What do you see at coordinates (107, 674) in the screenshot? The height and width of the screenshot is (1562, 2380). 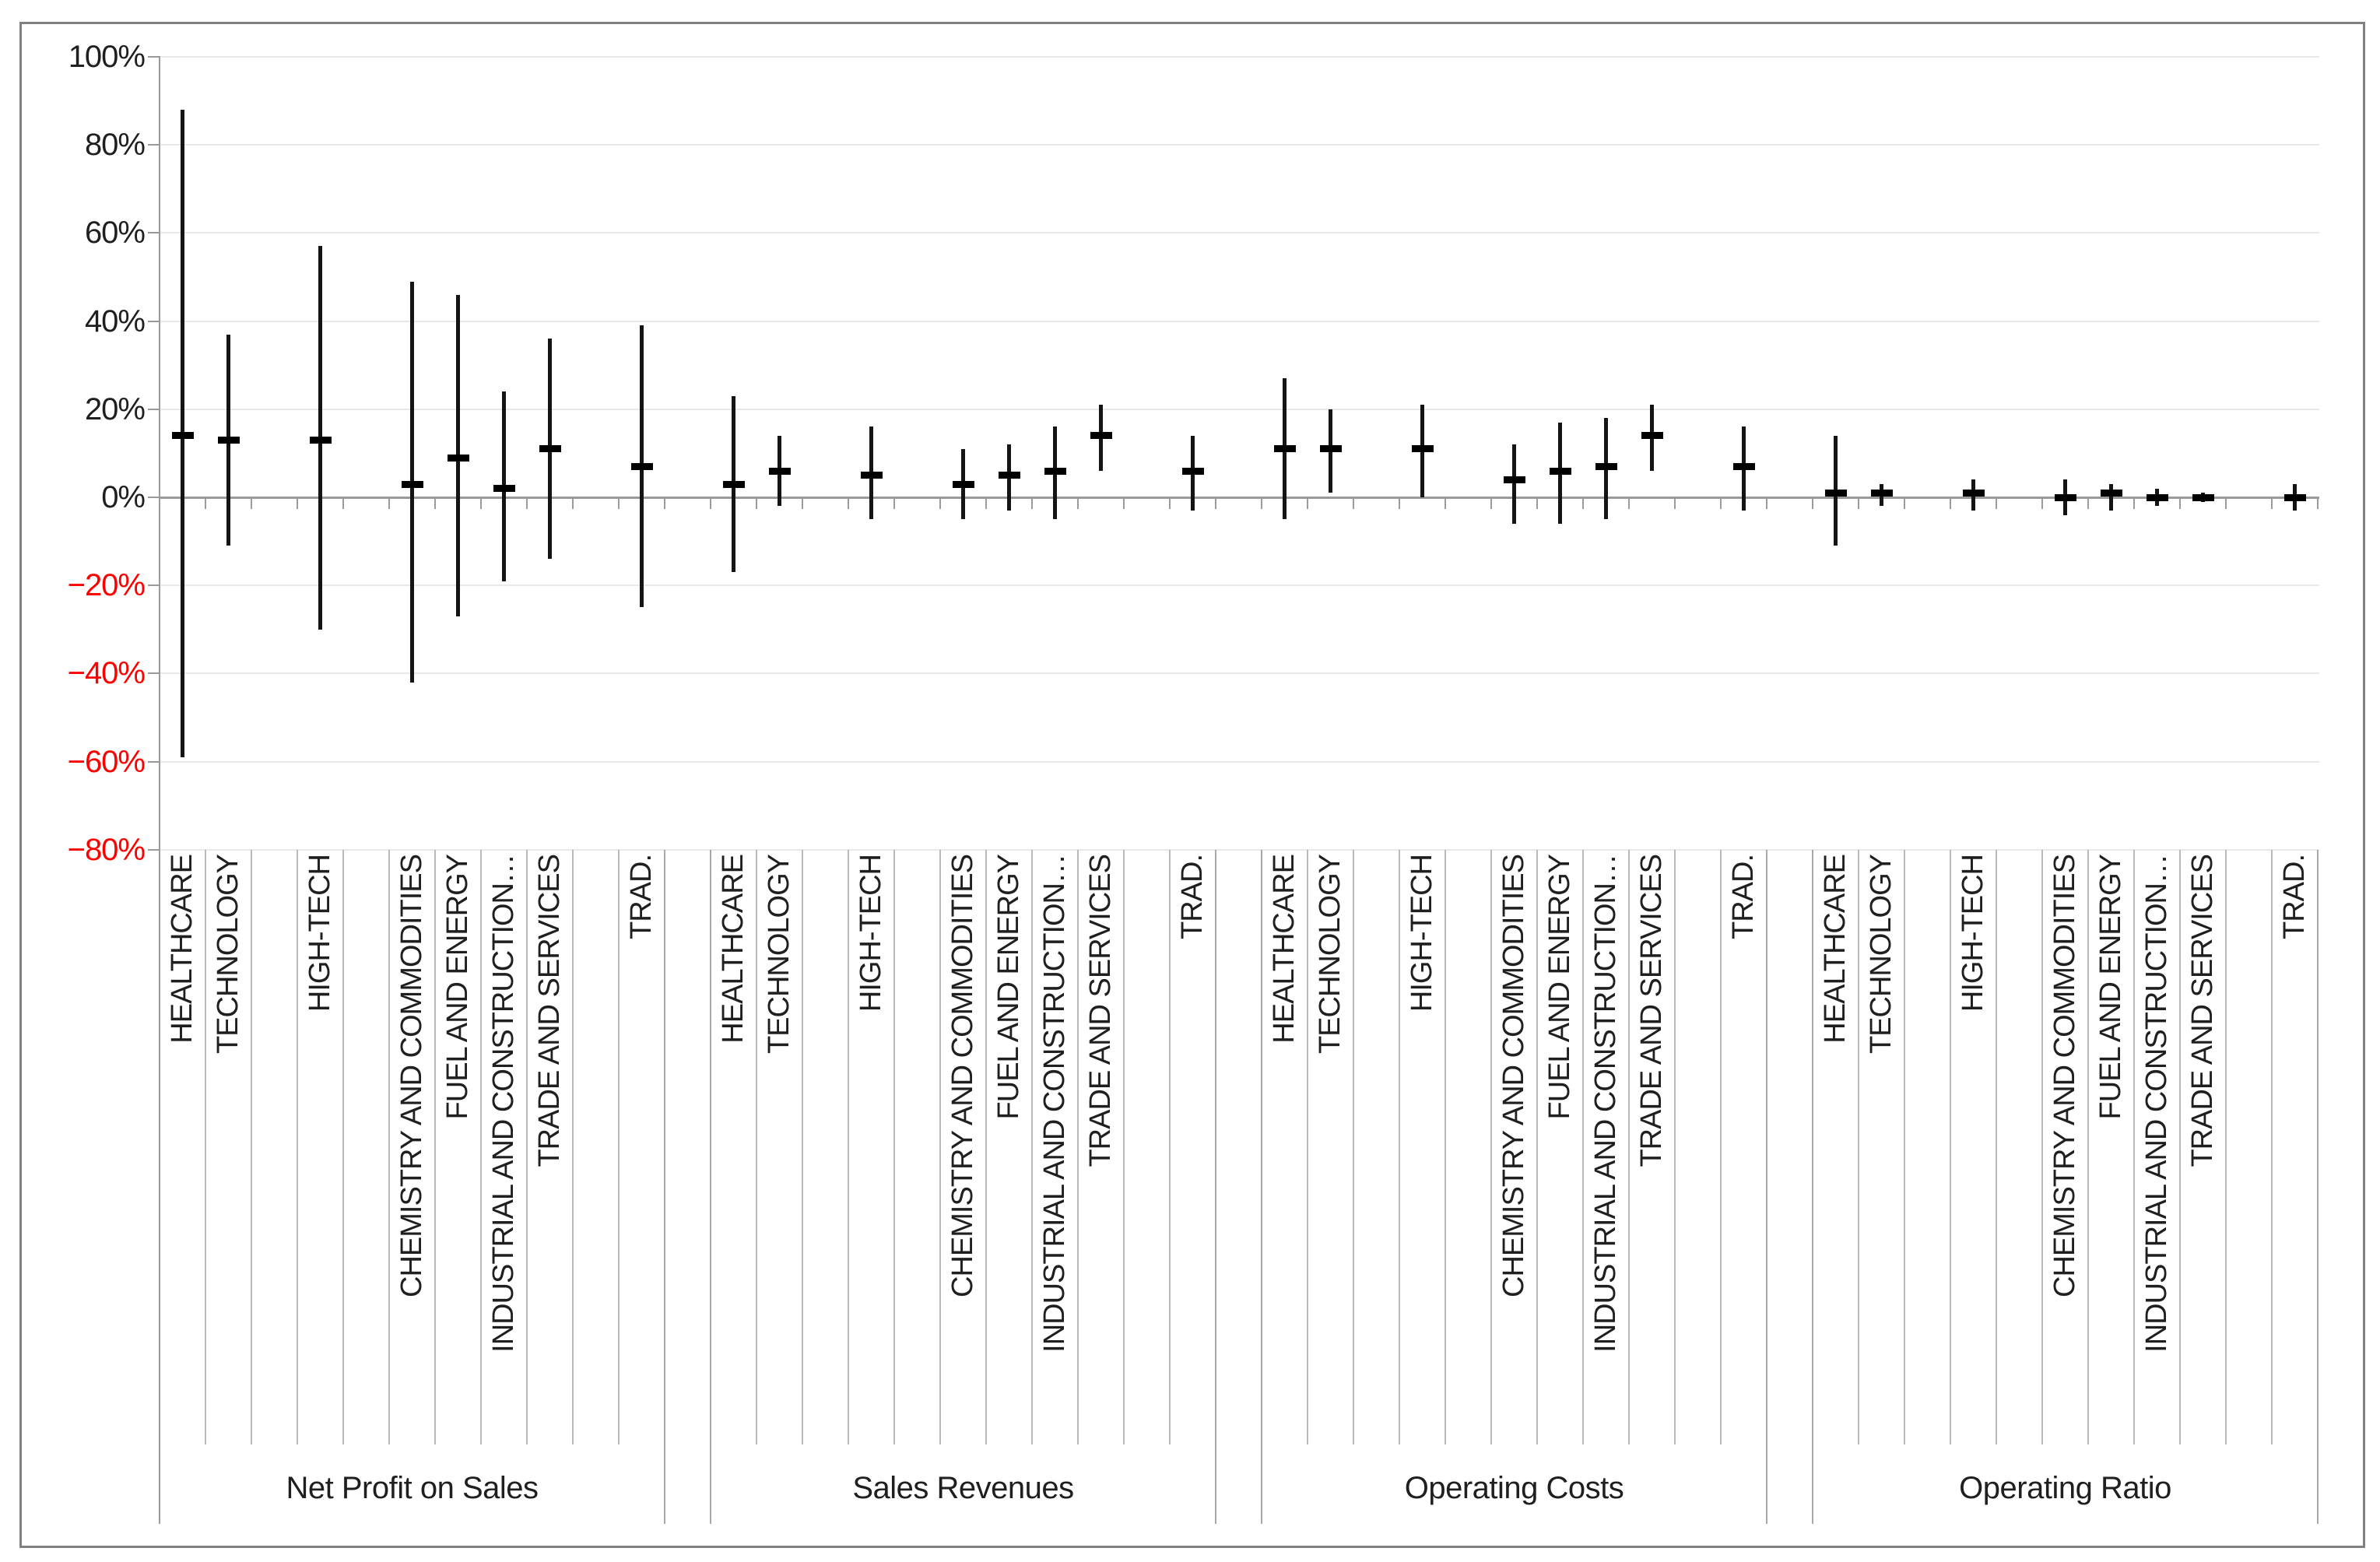 I see `y-axis-label: −40%` at bounding box center [107, 674].